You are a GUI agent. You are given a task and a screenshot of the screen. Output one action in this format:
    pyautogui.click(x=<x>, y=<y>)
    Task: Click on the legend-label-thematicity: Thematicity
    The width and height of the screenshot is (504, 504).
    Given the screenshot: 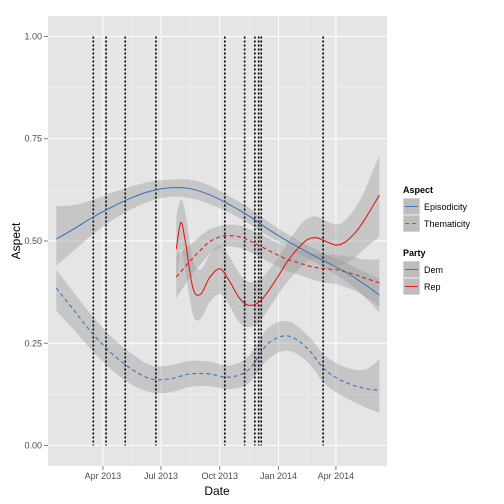 What is the action you would take?
    pyautogui.click(x=447, y=224)
    